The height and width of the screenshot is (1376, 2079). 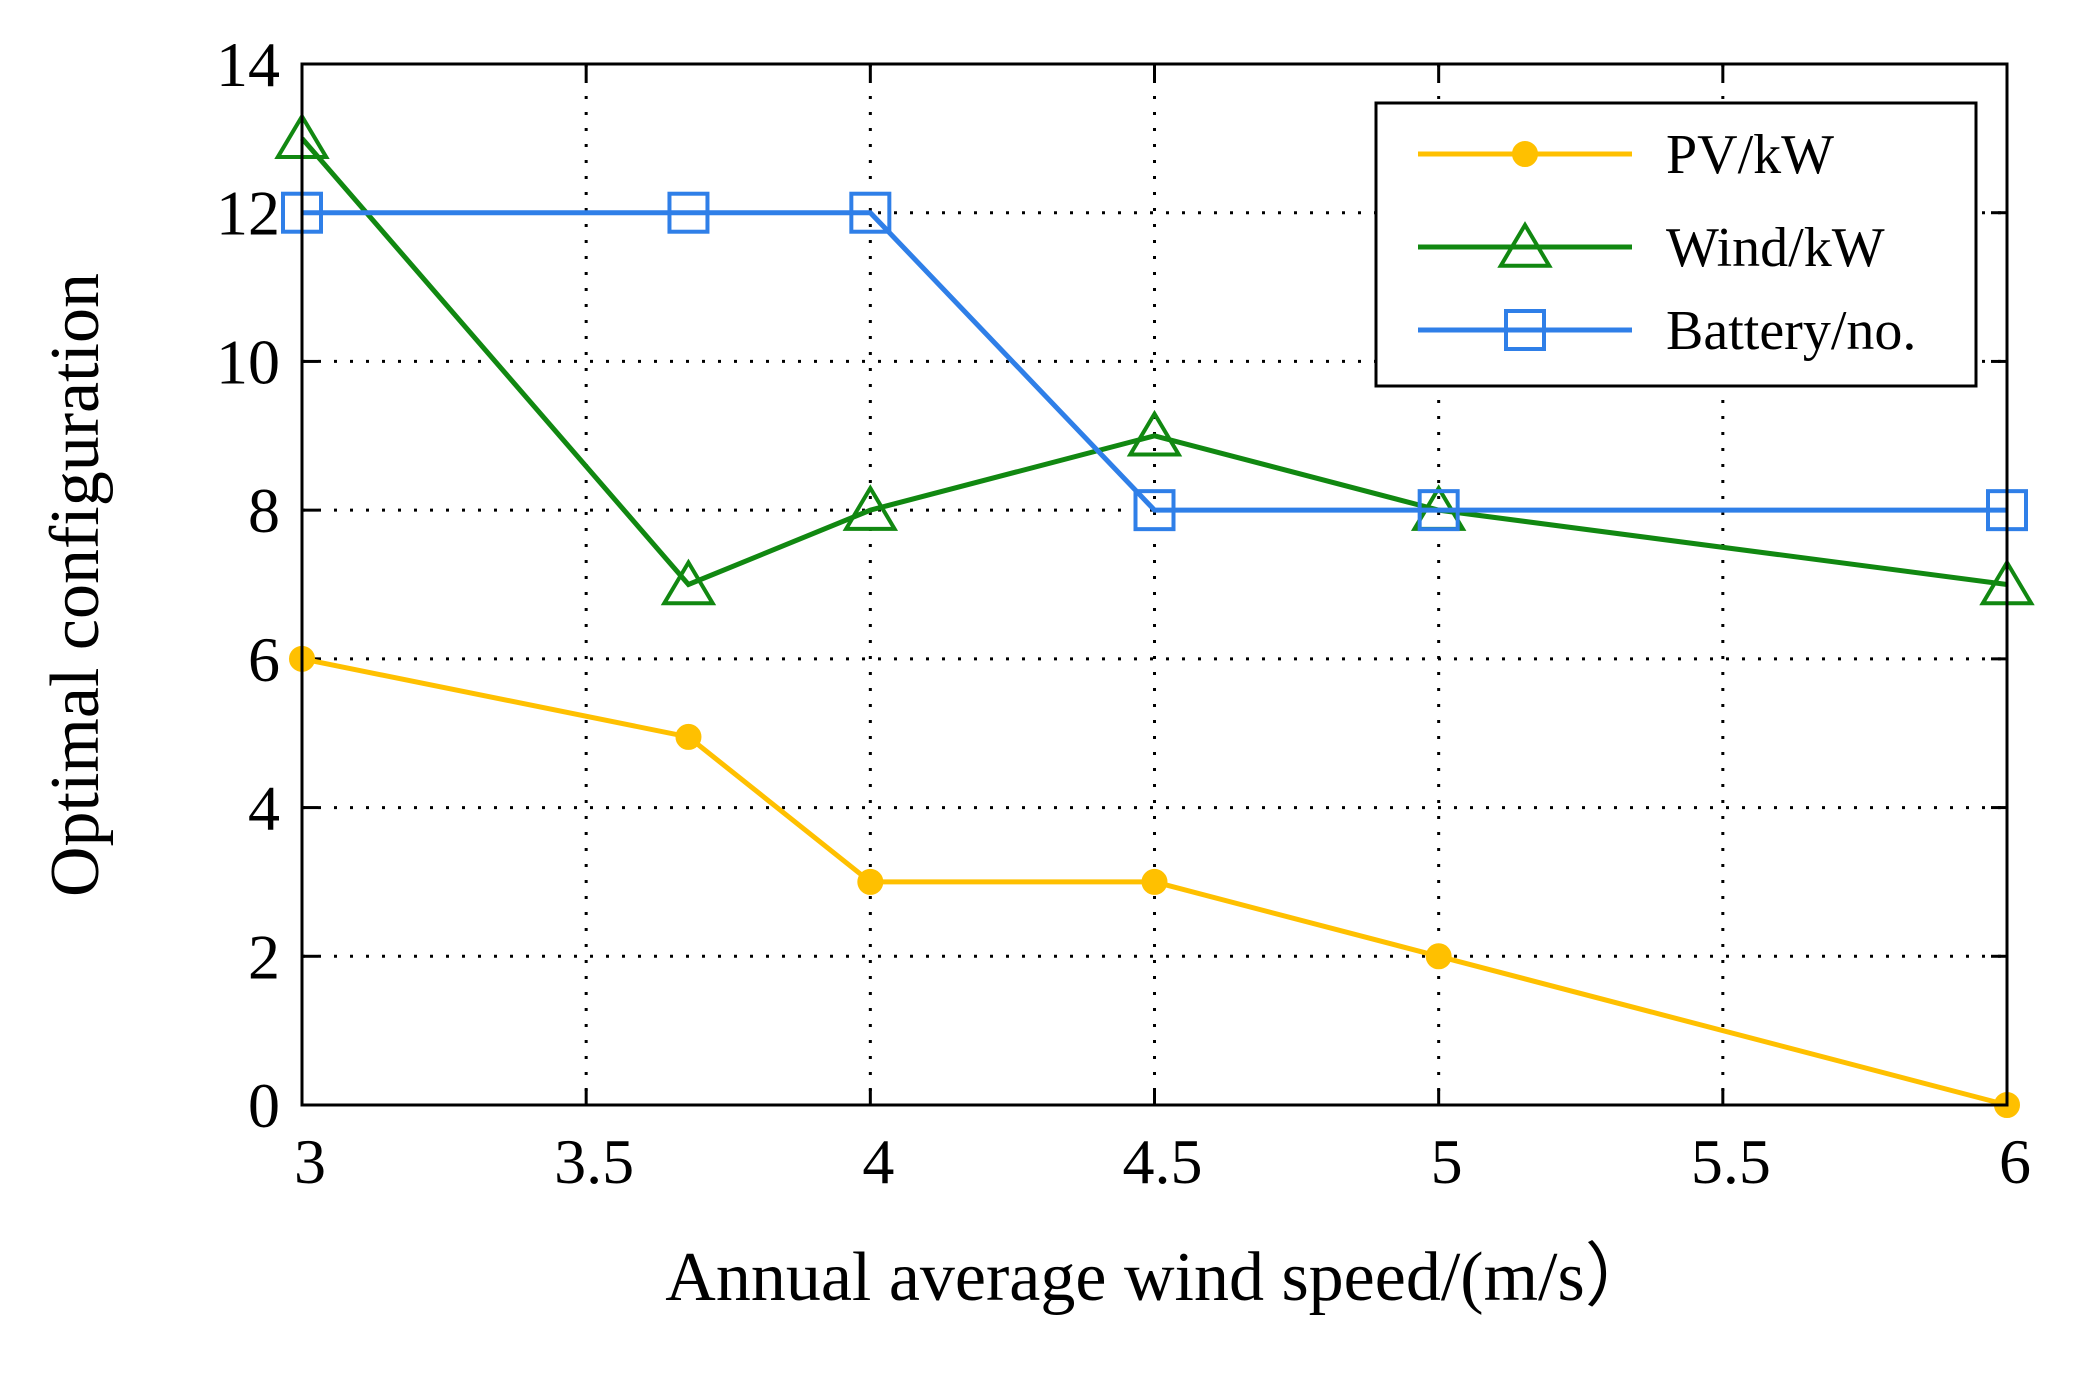 What do you see at coordinates (264, 808) in the screenshot?
I see `y-tick-label: 4` at bounding box center [264, 808].